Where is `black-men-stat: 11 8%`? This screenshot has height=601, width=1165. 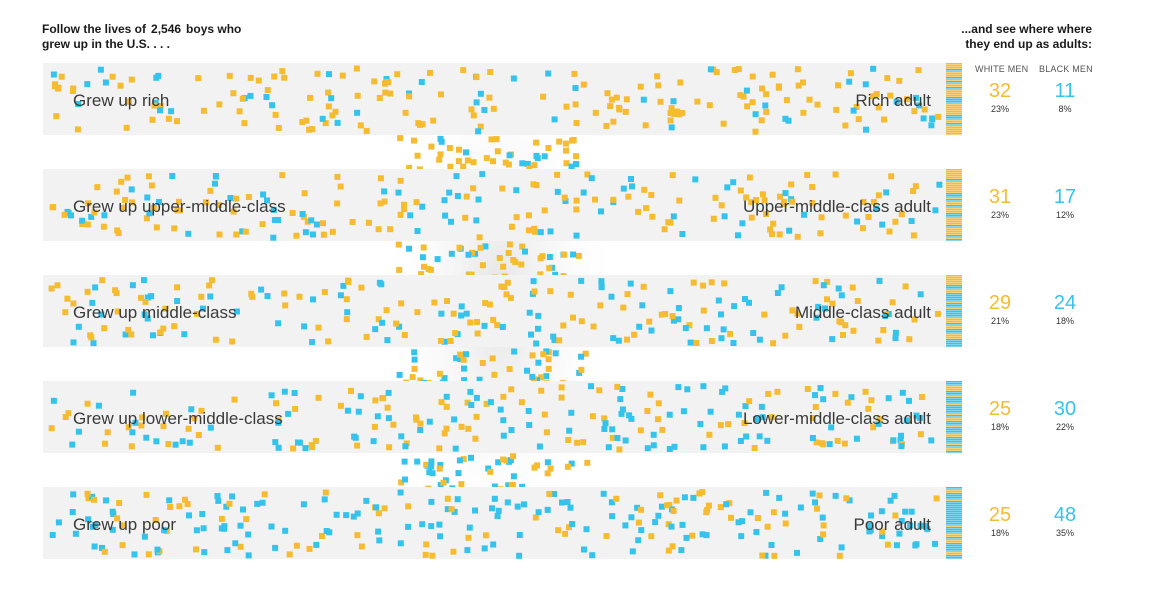 black-men-stat: 11 8% is located at coordinates (1065, 97).